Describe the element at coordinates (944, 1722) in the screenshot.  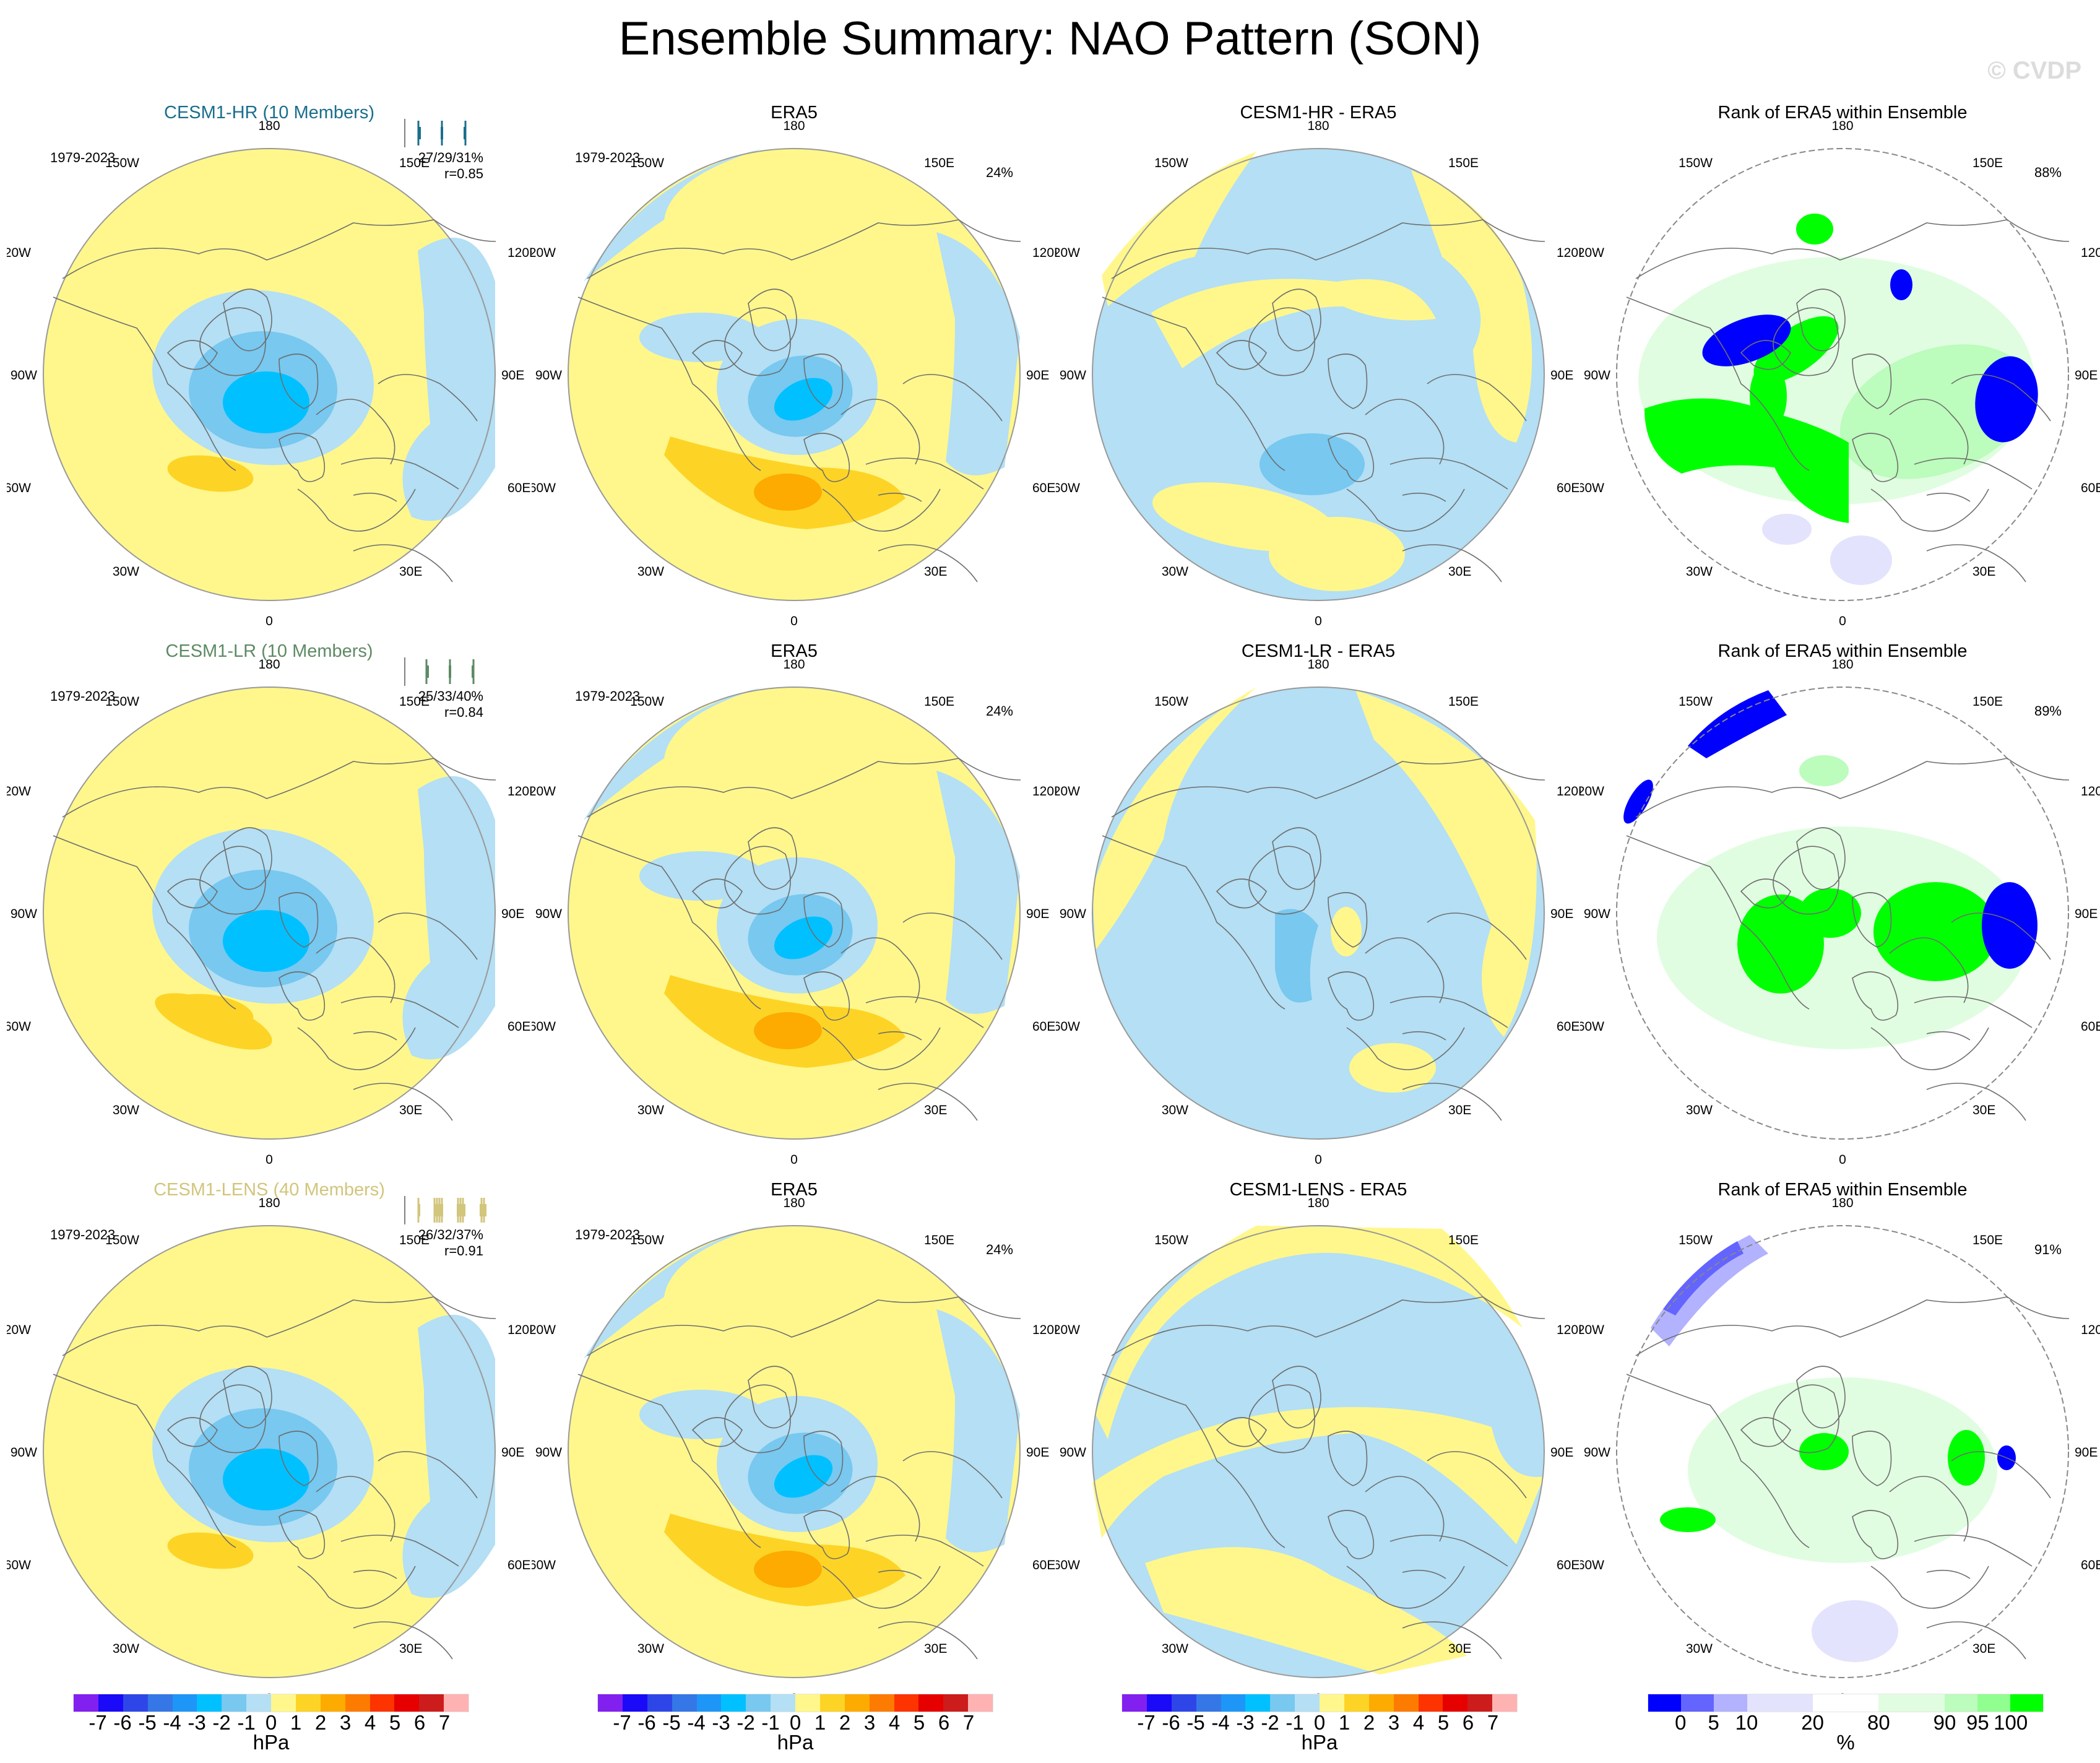
I see `colorbar-tick-label: 6` at that location.